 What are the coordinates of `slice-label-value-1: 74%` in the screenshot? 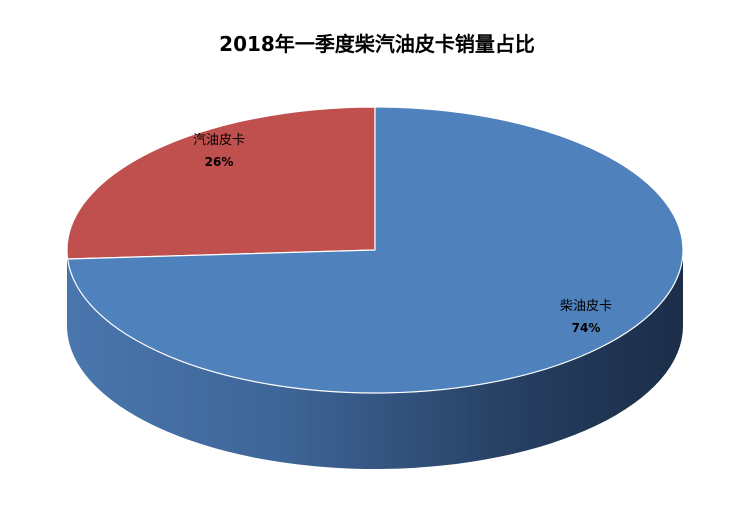 It's located at (586, 328).